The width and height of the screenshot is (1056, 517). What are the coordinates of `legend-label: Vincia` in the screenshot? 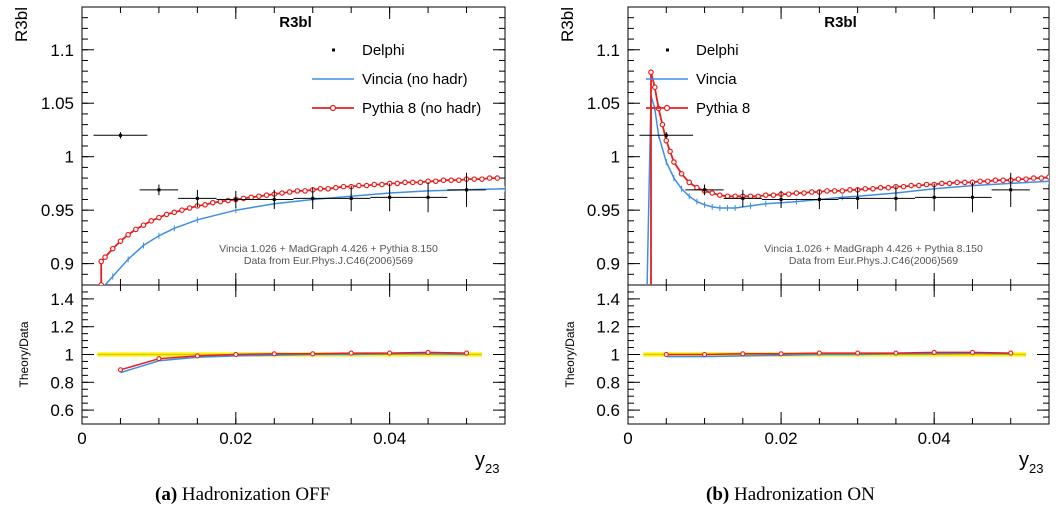 It's located at (716, 79).